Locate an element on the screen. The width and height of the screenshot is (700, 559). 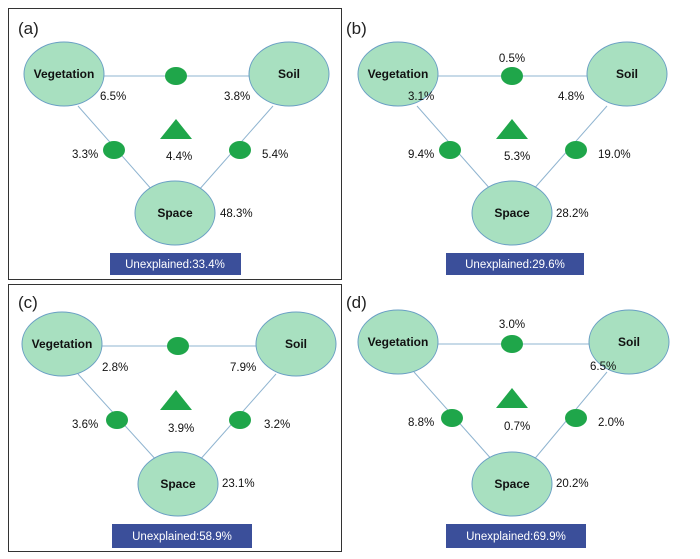
veg-soil-value: 0.5% is located at coordinates (512, 59).